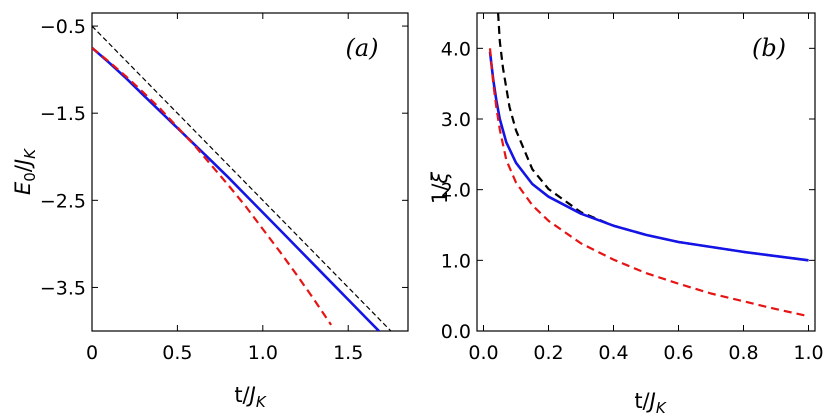  Describe the element at coordinates (440, 188) in the screenshot. I see `y-axis-label-b: 1/ξ` at that location.